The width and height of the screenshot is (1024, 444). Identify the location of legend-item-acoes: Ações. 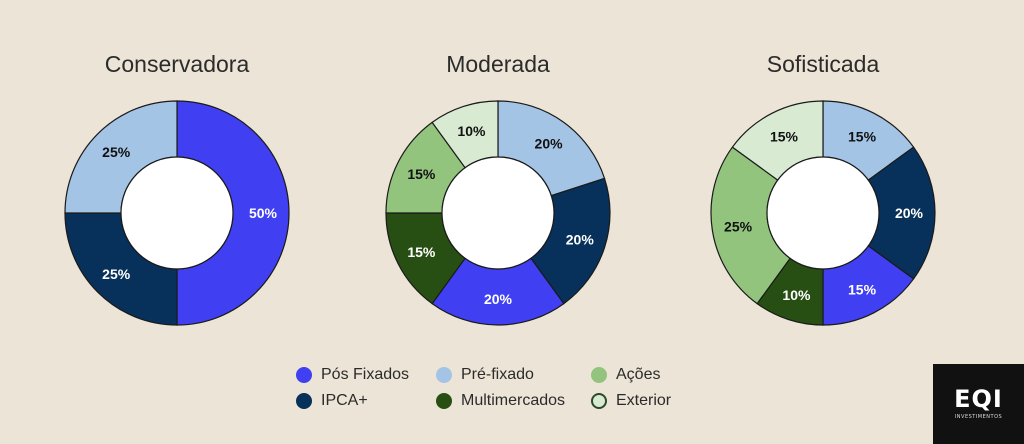
(651, 375).